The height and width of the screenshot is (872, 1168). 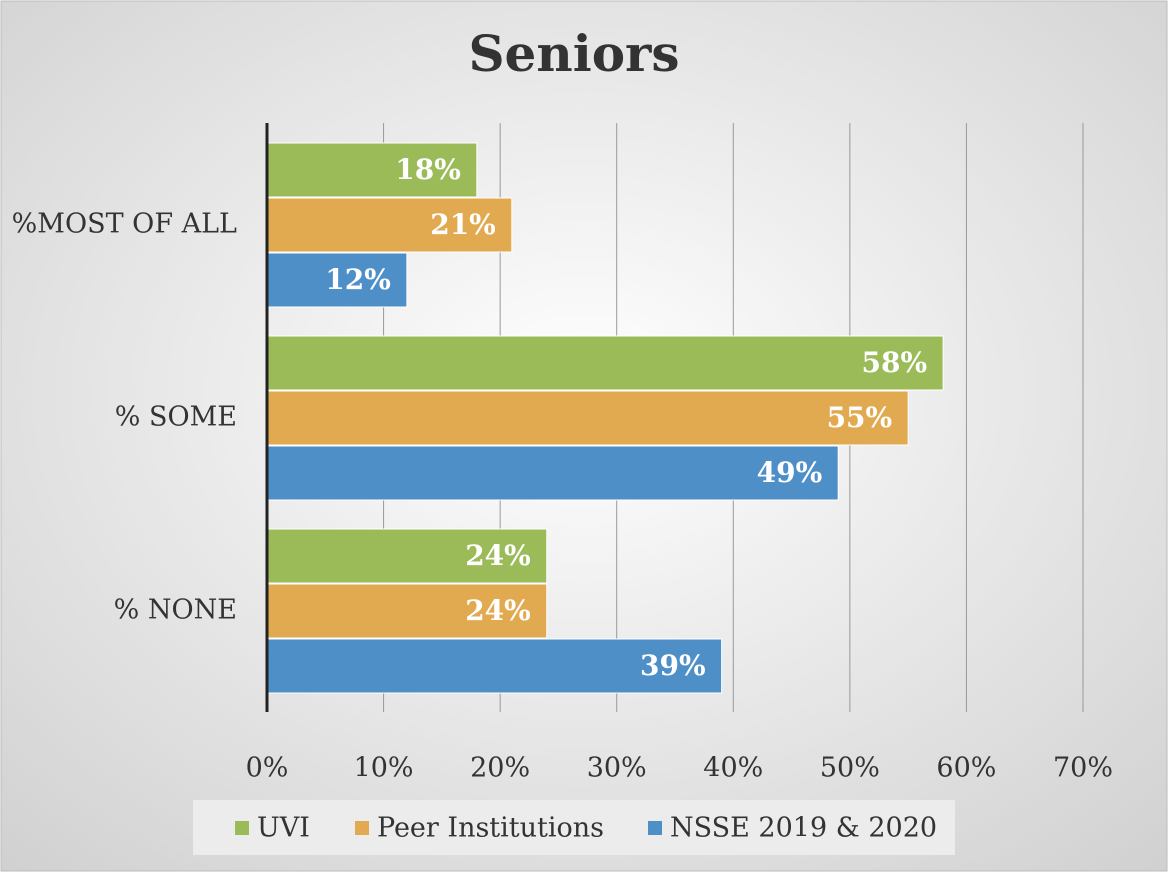 I want to click on x-tick-label: 70%, so click(x=1083, y=768).